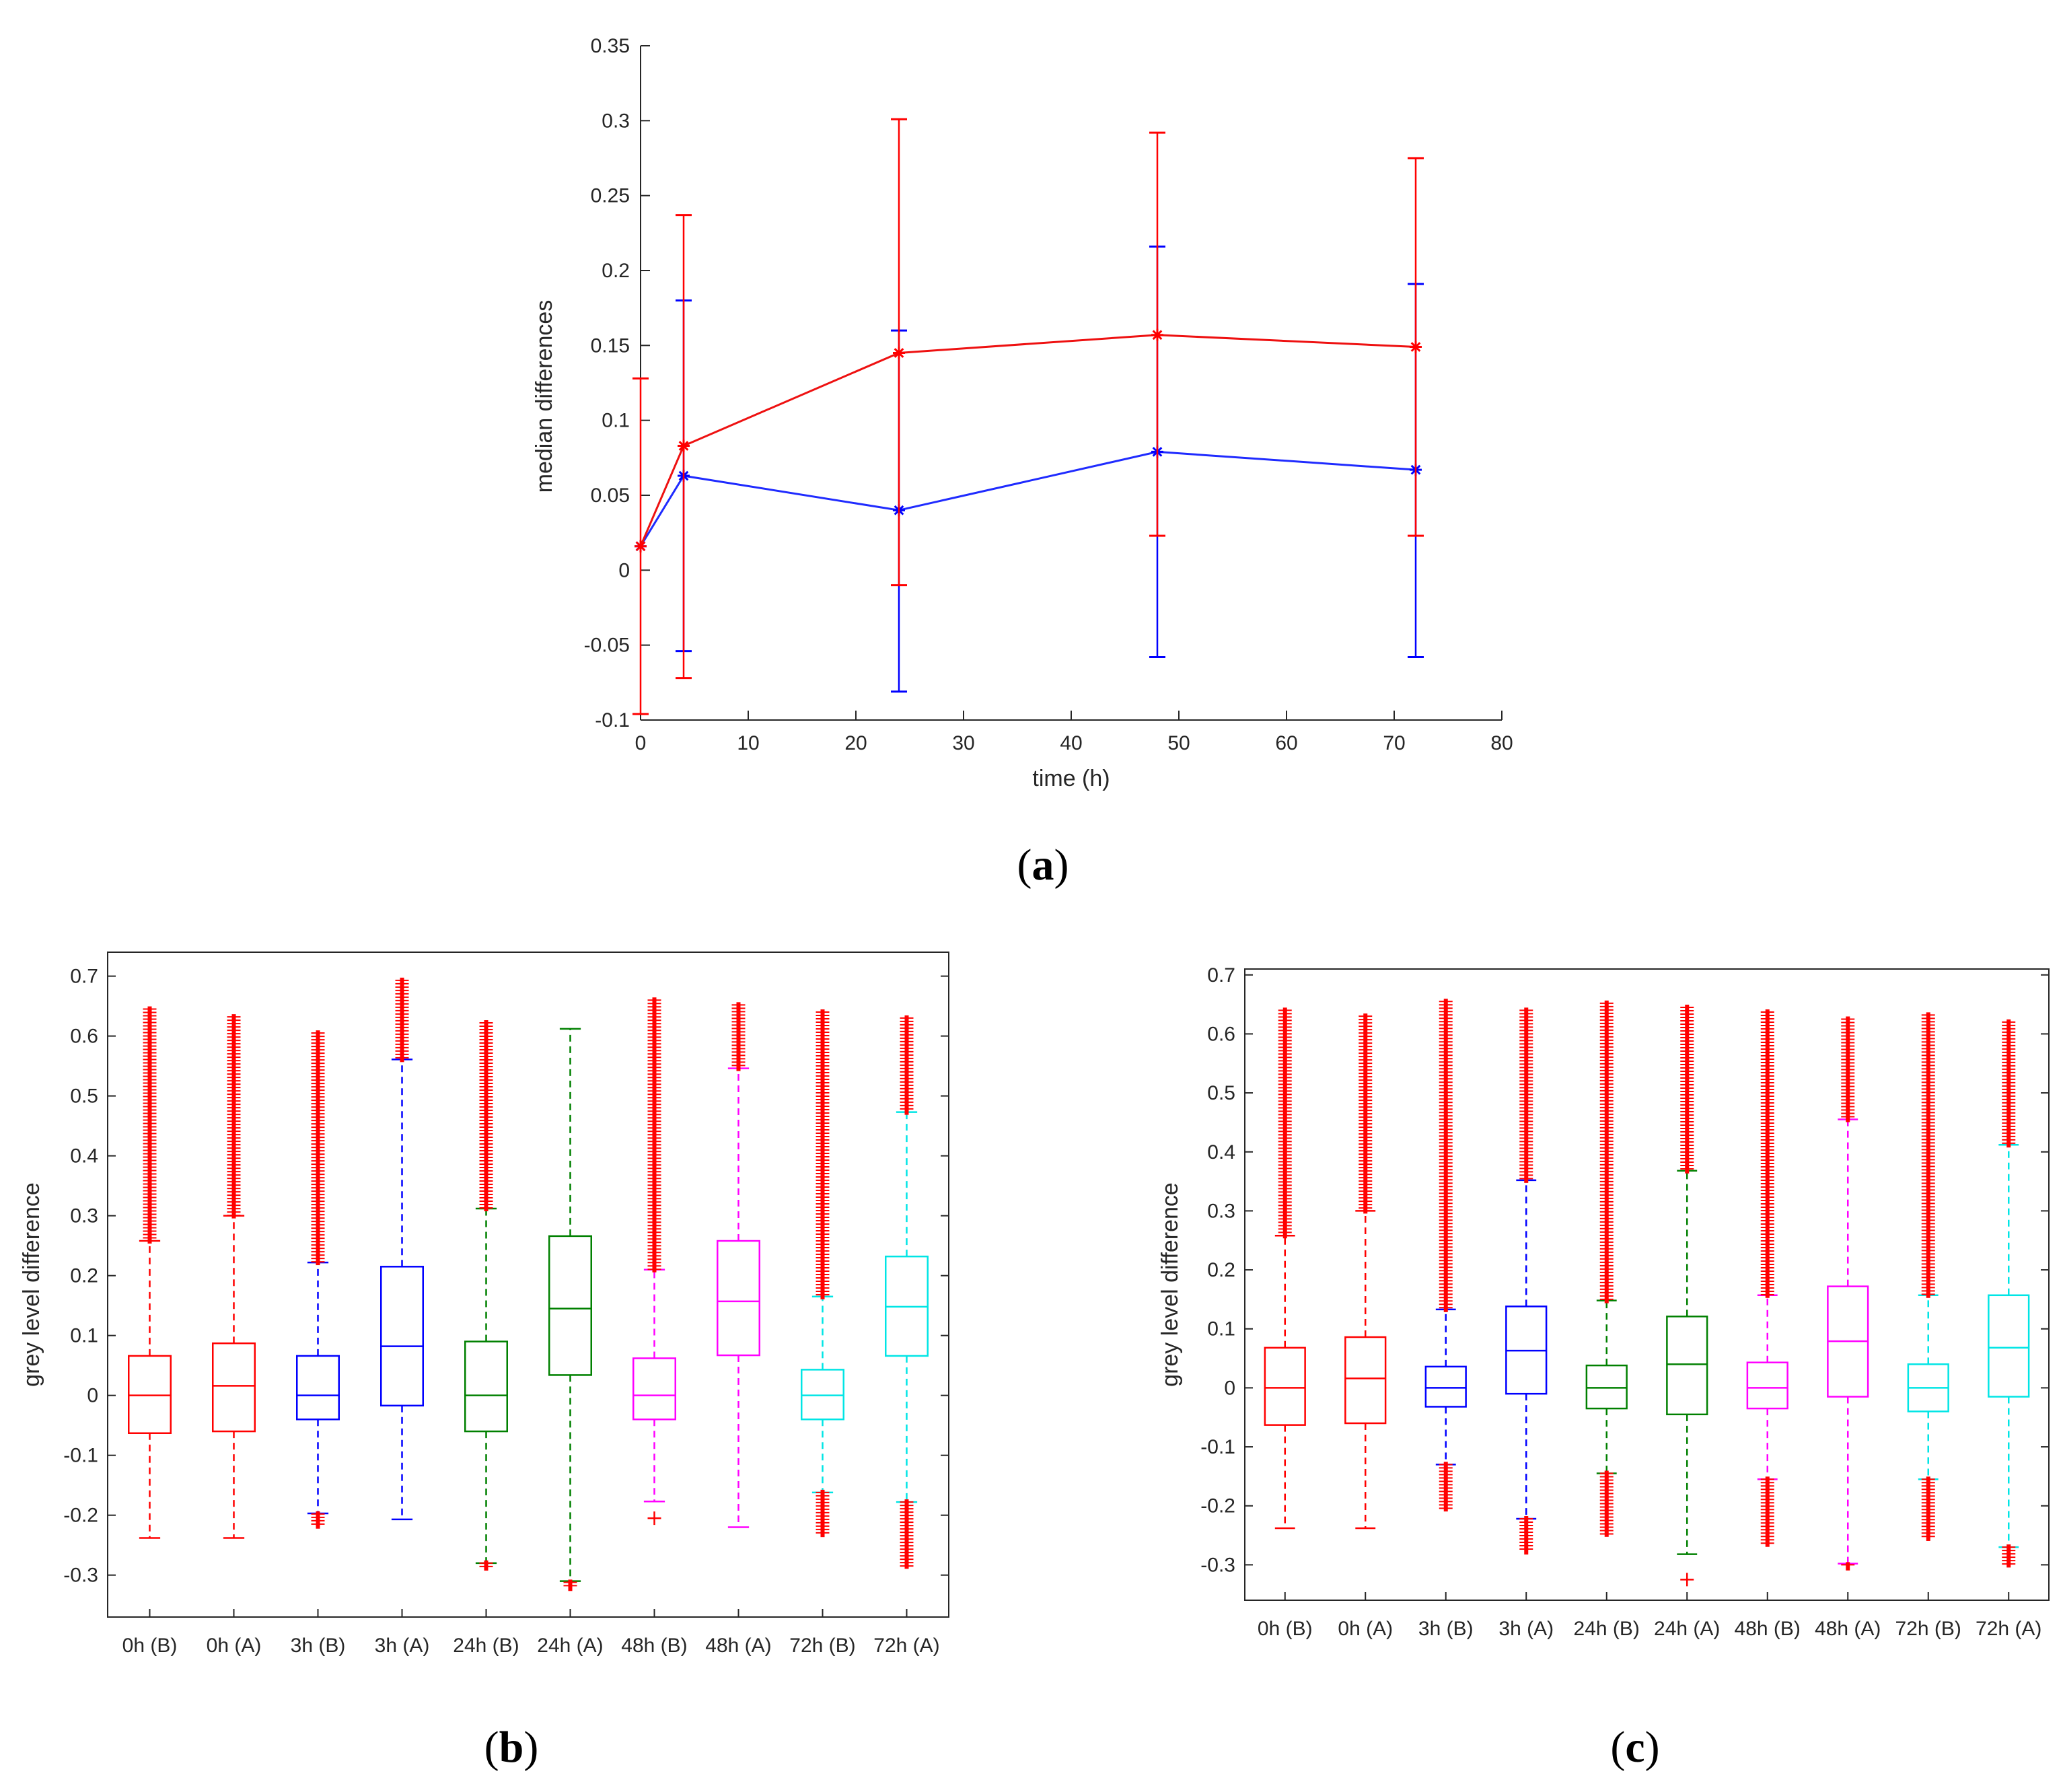 This screenshot has width=2063, height=1792. I want to click on plot-frame, so click(1647, 1284).